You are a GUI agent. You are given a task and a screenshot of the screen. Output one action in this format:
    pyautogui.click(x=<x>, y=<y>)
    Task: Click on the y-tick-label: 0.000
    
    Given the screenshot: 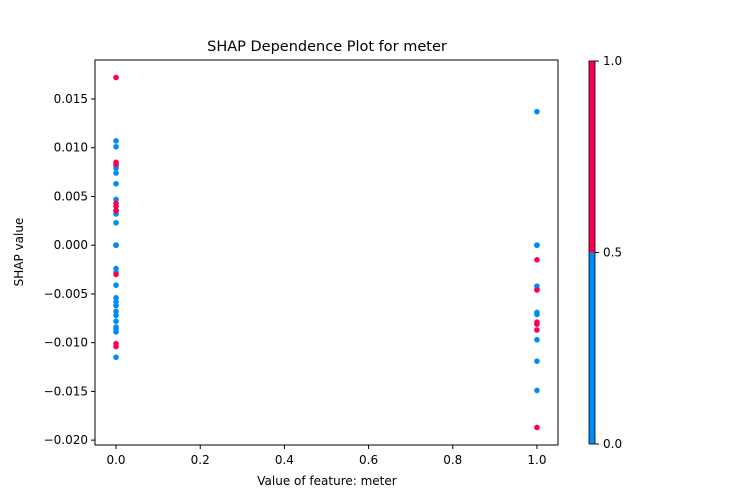 What is the action you would take?
    pyautogui.click(x=71, y=245)
    